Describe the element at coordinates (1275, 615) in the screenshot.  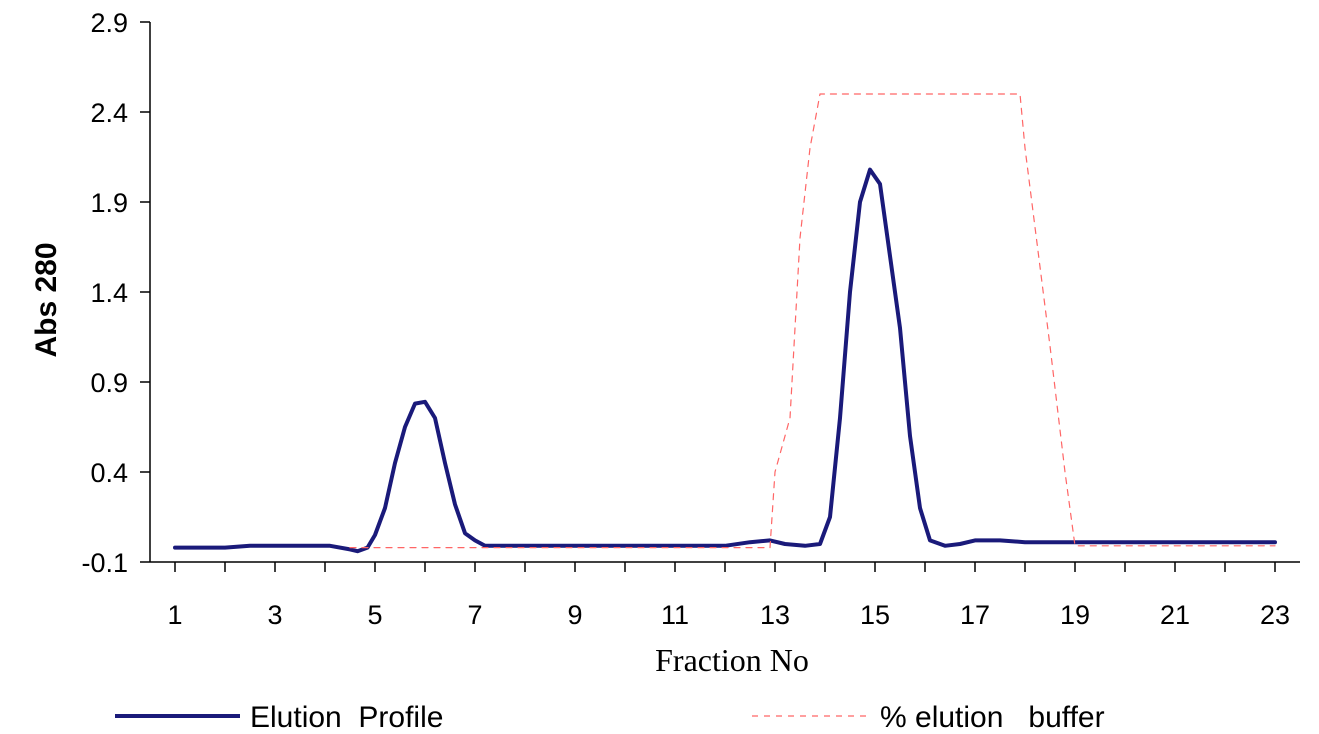
I see `x-tick-label: 23` at that location.